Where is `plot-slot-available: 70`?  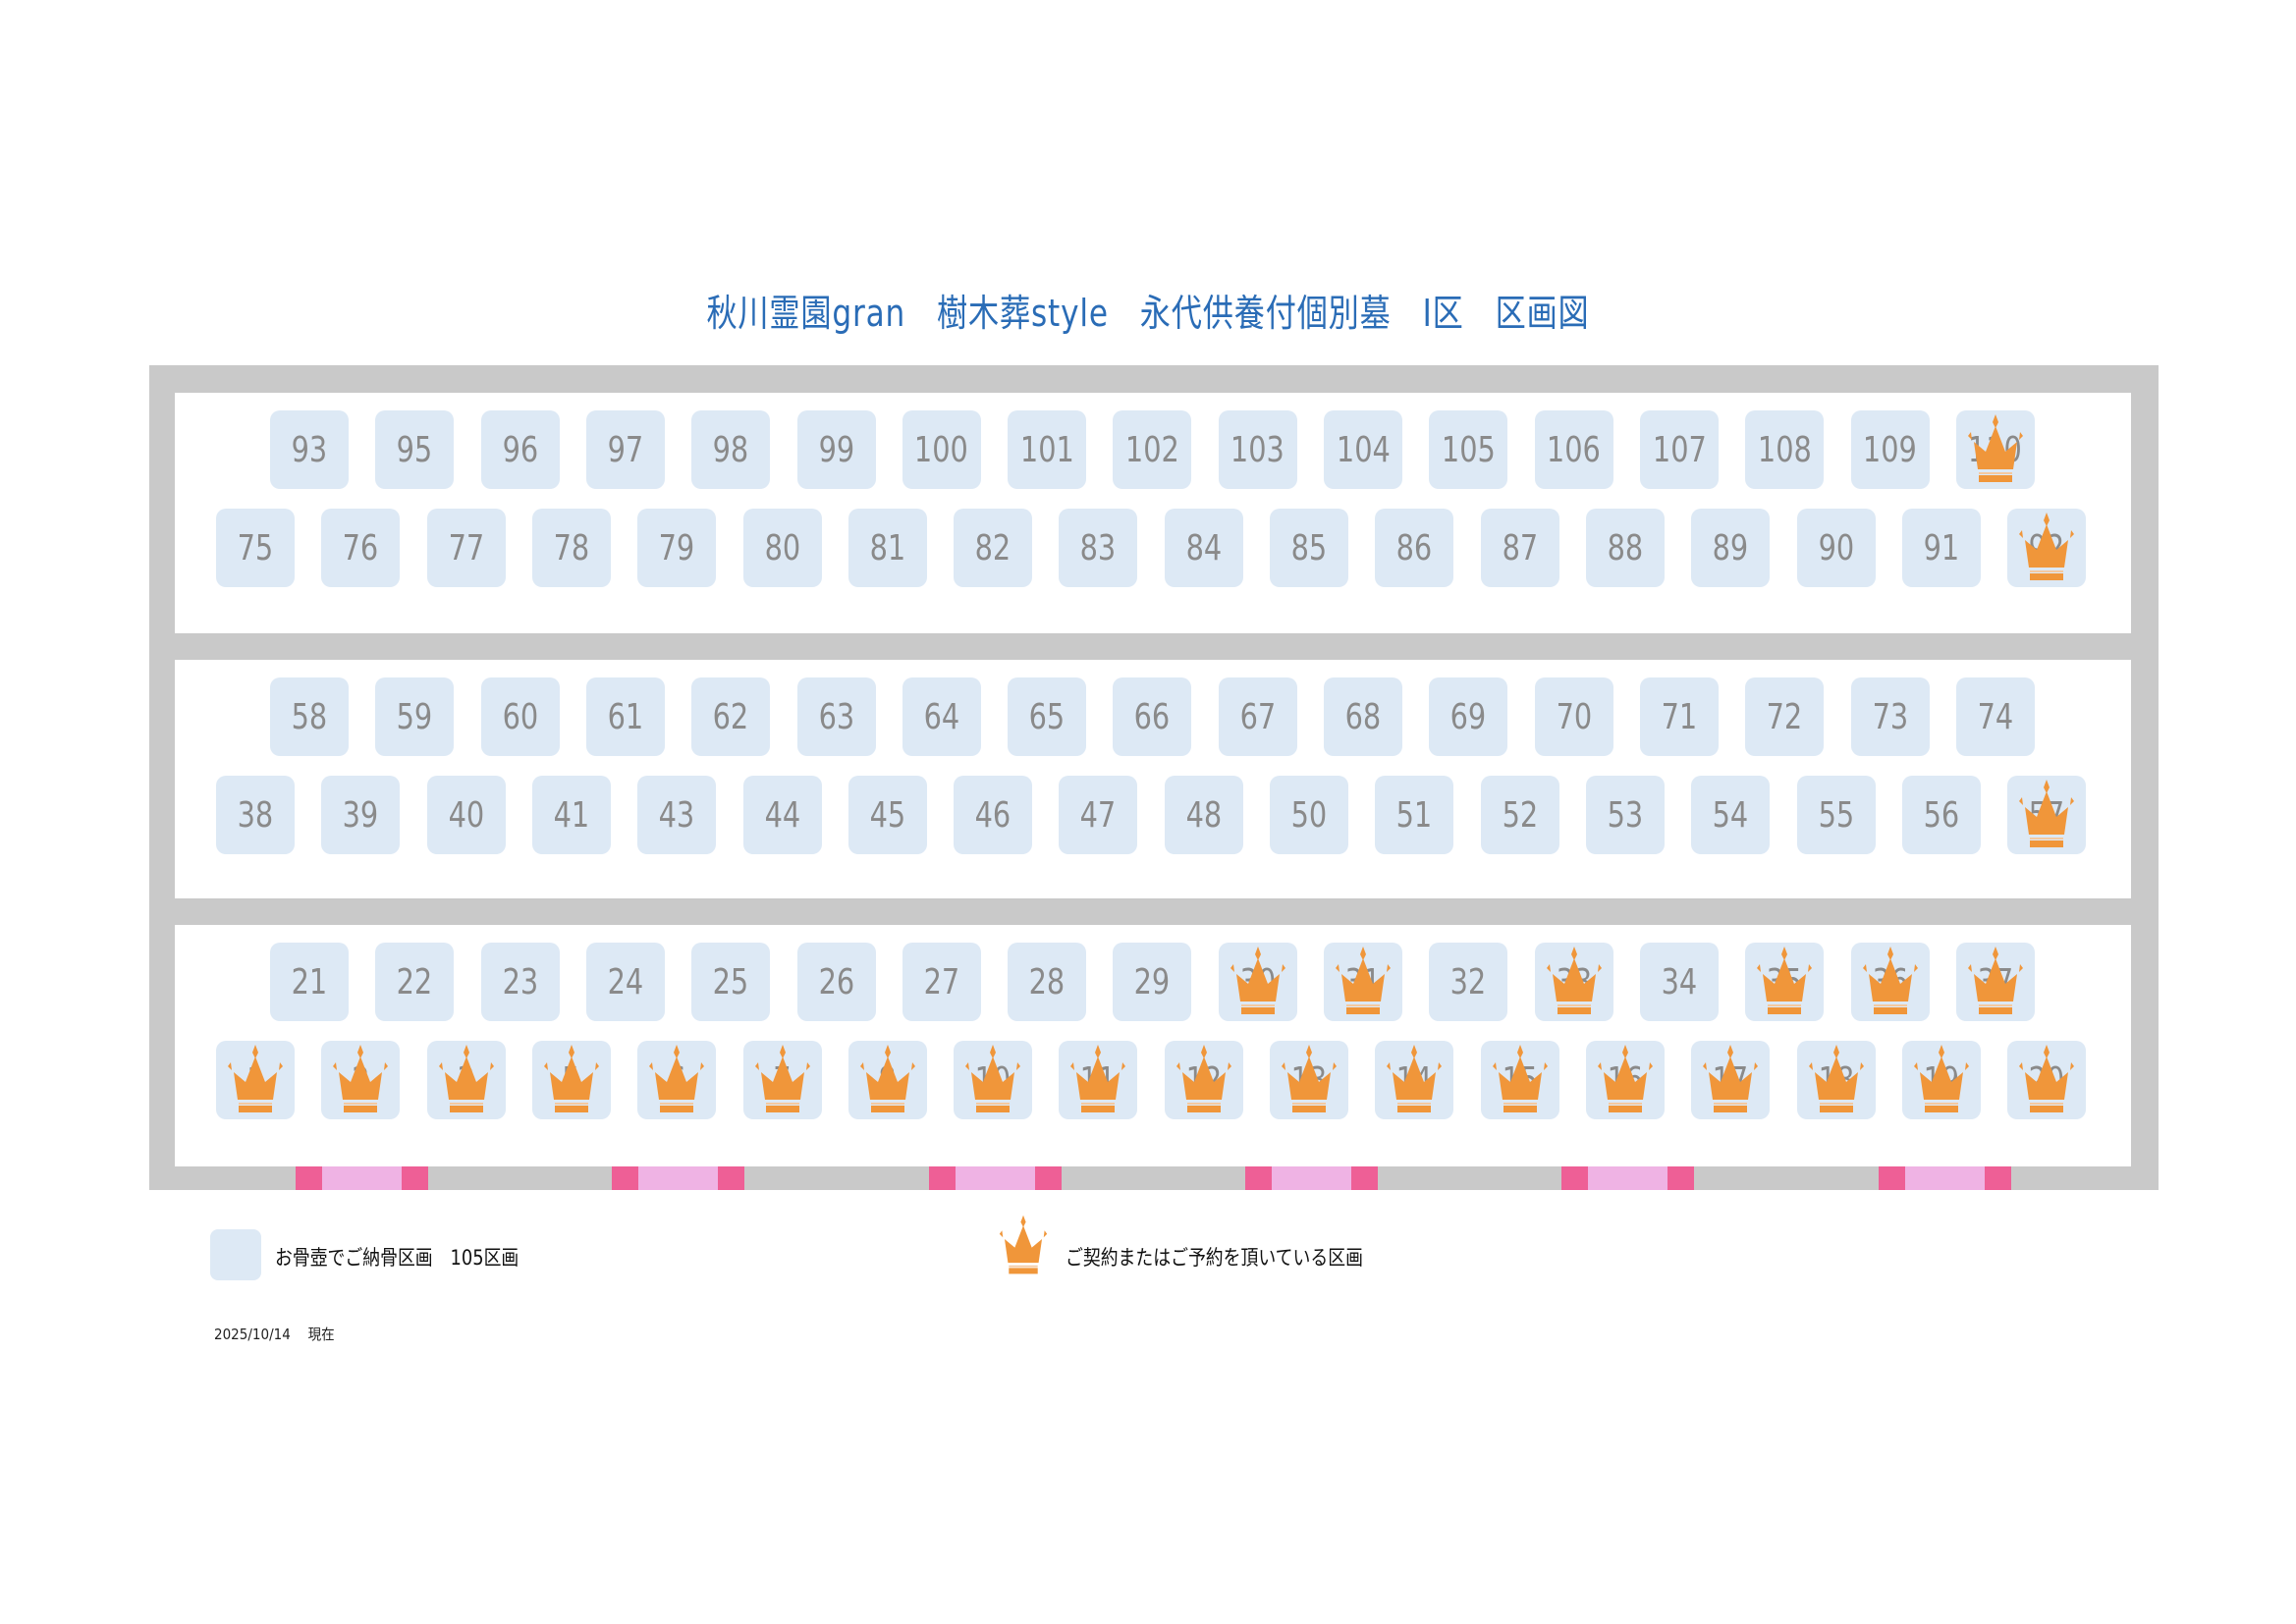
plot-slot-available: 70 is located at coordinates (1573, 716).